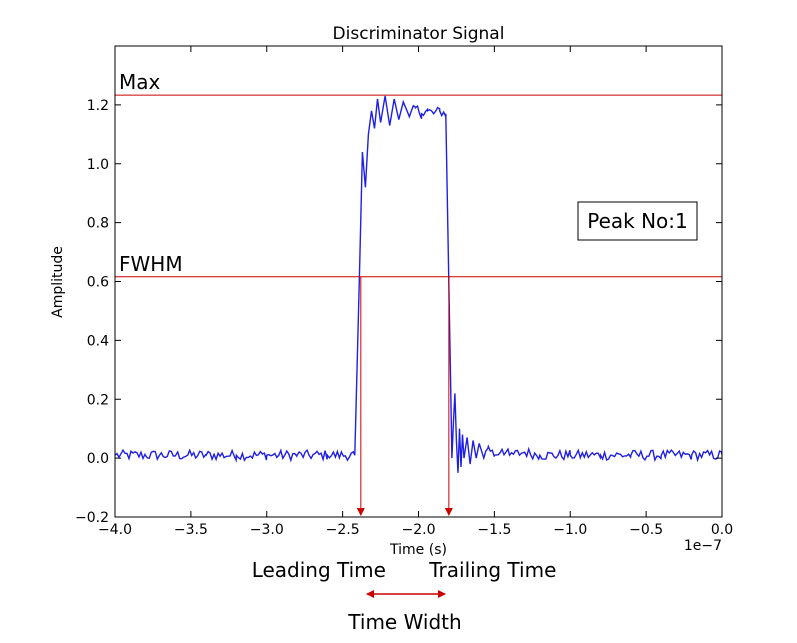  What do you see at coordinates (404, 622) in the screenshot?
I see `time-width-label: Time Width` at bounding box center [404, 622].